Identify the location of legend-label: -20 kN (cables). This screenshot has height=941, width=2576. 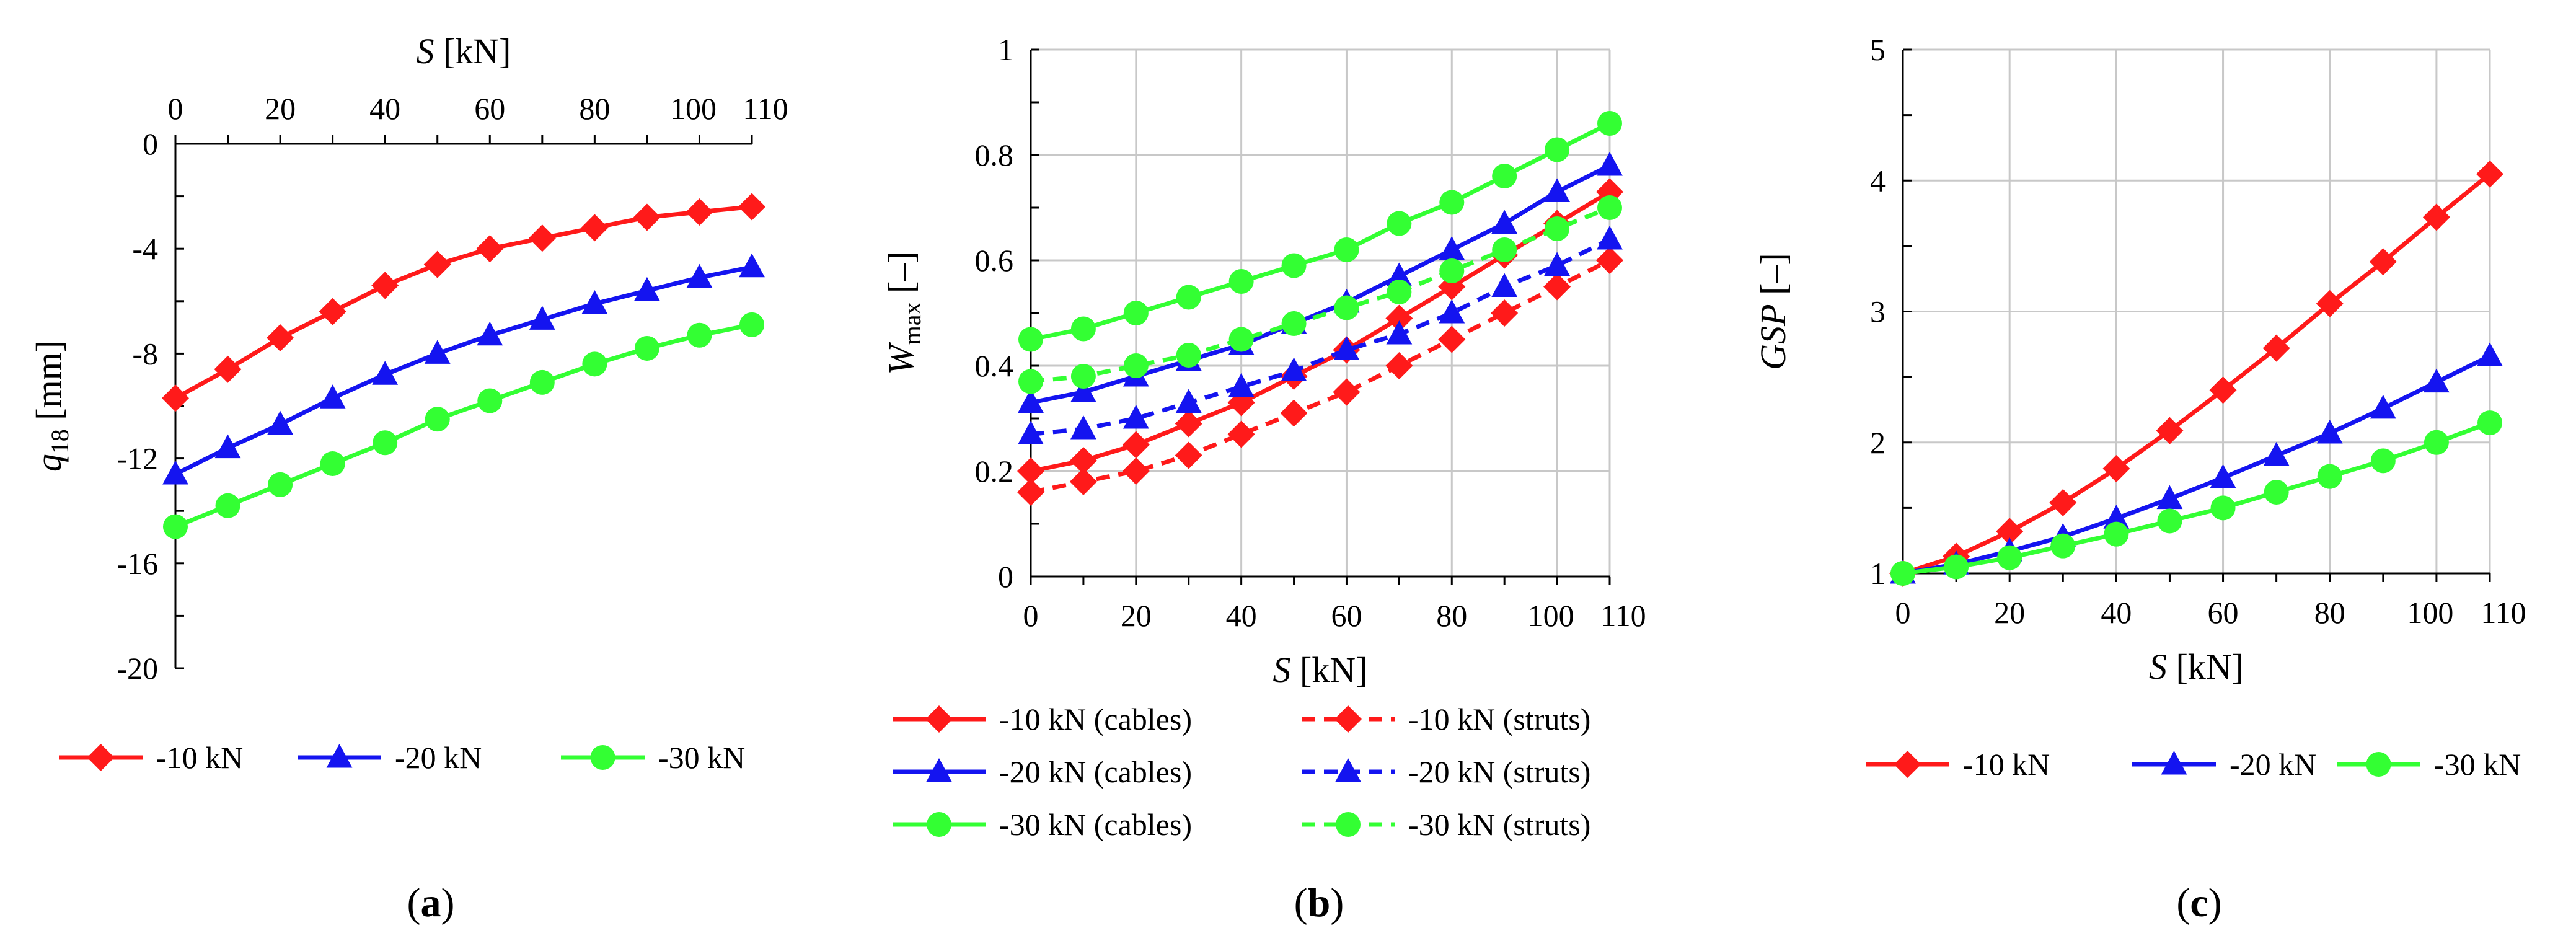
(1095, 772).